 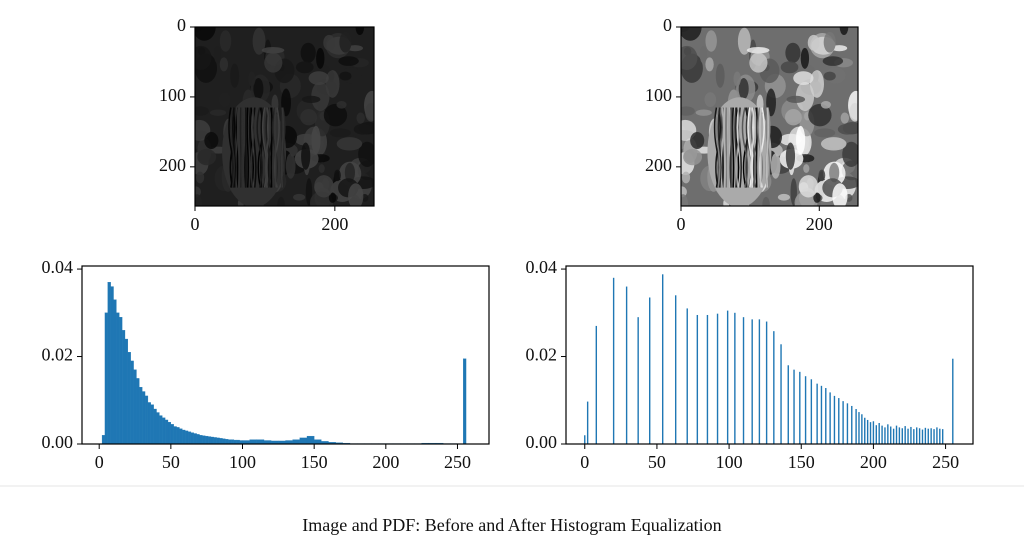 I want to click on y-tick-label: 200, so click(x=172, y=165).